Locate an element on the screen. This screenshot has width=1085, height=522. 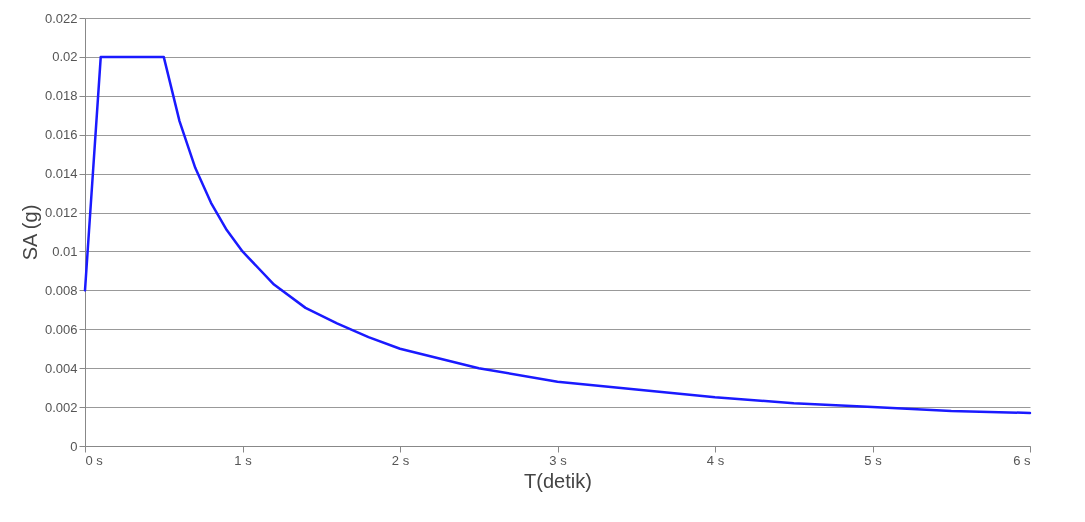
y-tick-label: 0.002 is located at coordinates (61, 407).